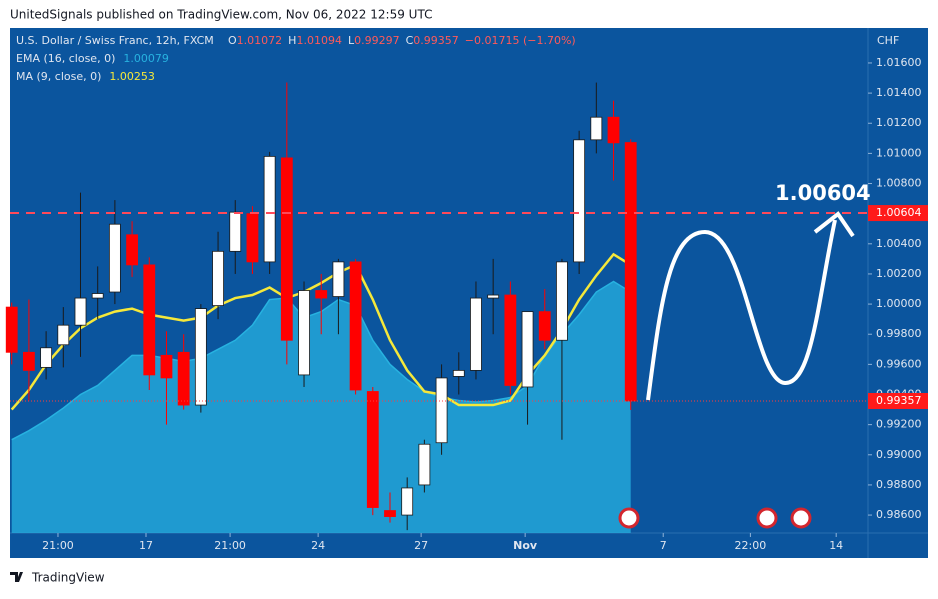 This screenshot has height=599, width=938. I want to click on y-tick-label: 1.01600, so click(899, 62).